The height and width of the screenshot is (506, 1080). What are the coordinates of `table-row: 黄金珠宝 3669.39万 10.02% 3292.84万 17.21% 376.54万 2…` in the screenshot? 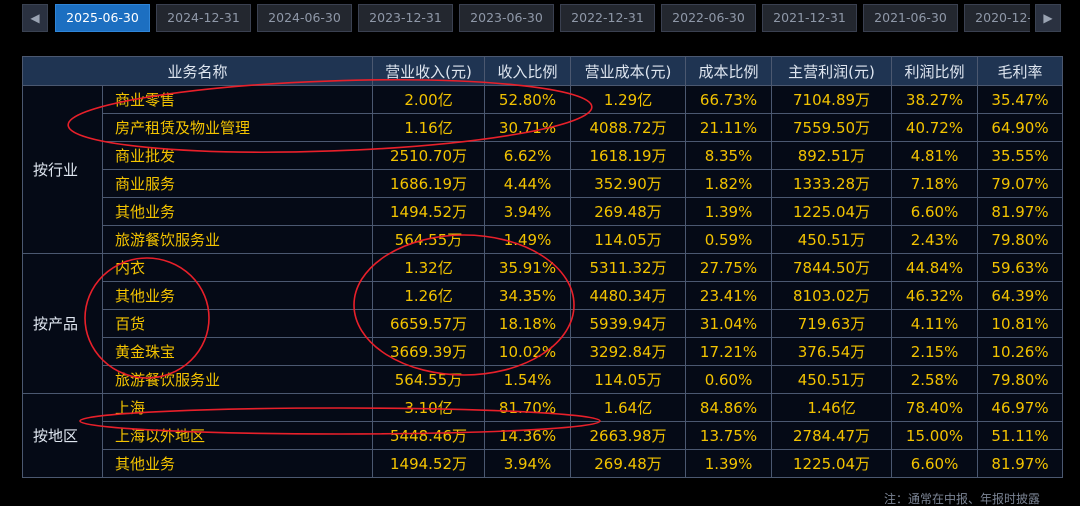 It's located at (543, 351).